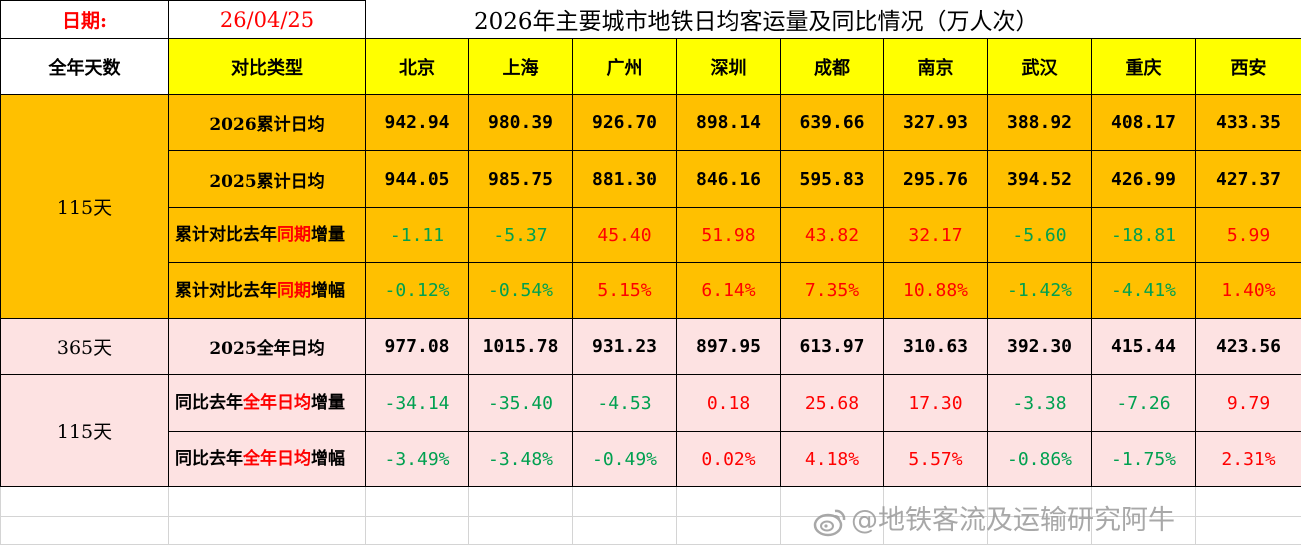 Image resolution: width=1301 pixels, height=547 pixels. What do you see at coordinates (1039, 459) in the screenshot?
I see `value-cell: -0.86%` at bounding box center [1039, 459].